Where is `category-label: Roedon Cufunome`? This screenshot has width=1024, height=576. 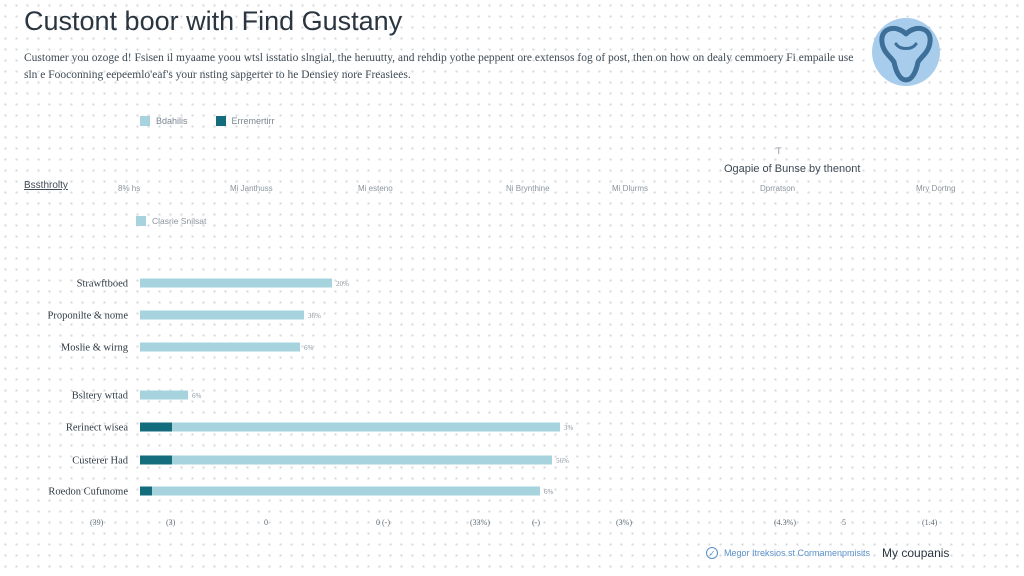
category-label: Roedon Cufunome is located at coordinates (88, 492).